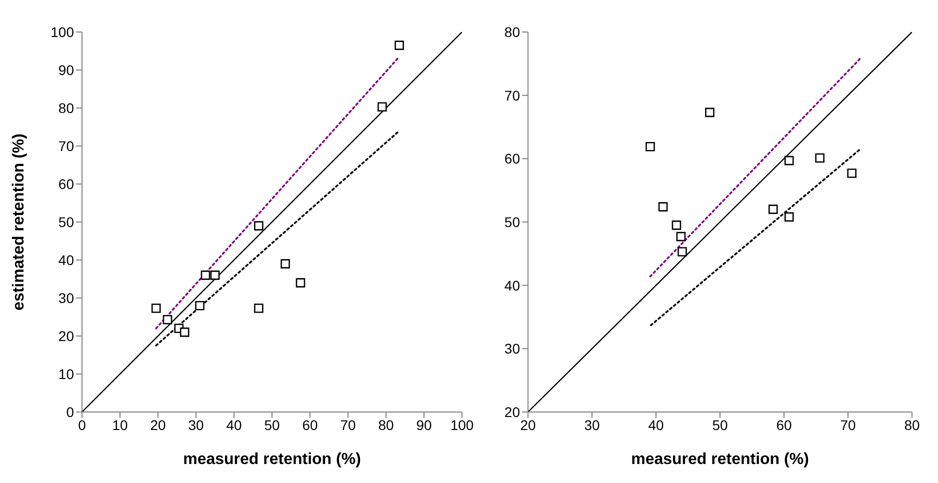  Describe the element at coordinates (70, 412) in the screenshot. I see `y-tick-label: 0` at that location.